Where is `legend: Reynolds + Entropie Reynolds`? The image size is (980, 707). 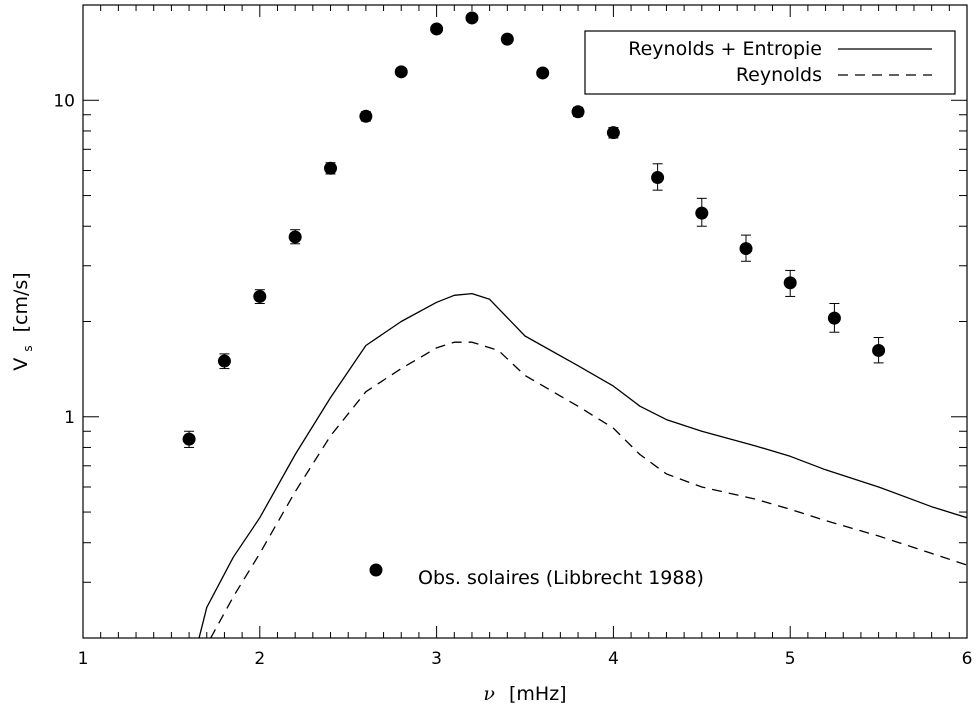
legend: Reynolds + Entropie Reynolds is located at coordinates (770, 62).